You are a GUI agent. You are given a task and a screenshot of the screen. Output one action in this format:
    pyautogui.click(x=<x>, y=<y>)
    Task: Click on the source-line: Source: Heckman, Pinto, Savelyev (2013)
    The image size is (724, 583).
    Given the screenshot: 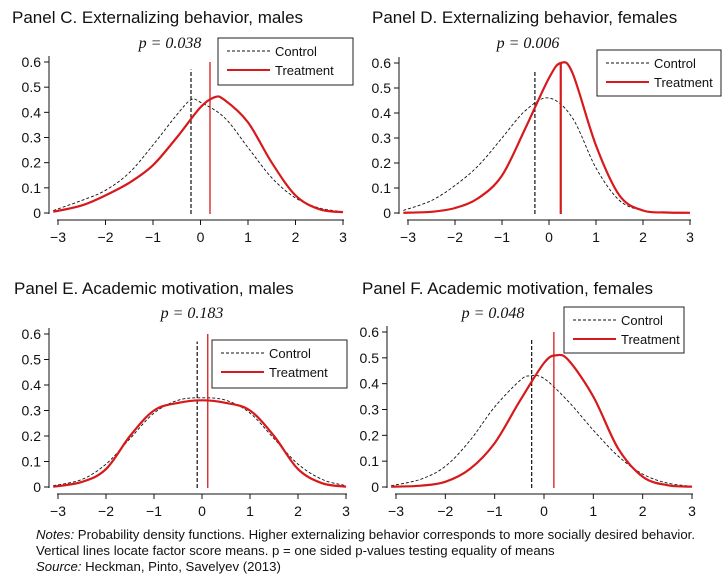 What is the action you would take?
    pyautogui.click(x=376, y=567)
    